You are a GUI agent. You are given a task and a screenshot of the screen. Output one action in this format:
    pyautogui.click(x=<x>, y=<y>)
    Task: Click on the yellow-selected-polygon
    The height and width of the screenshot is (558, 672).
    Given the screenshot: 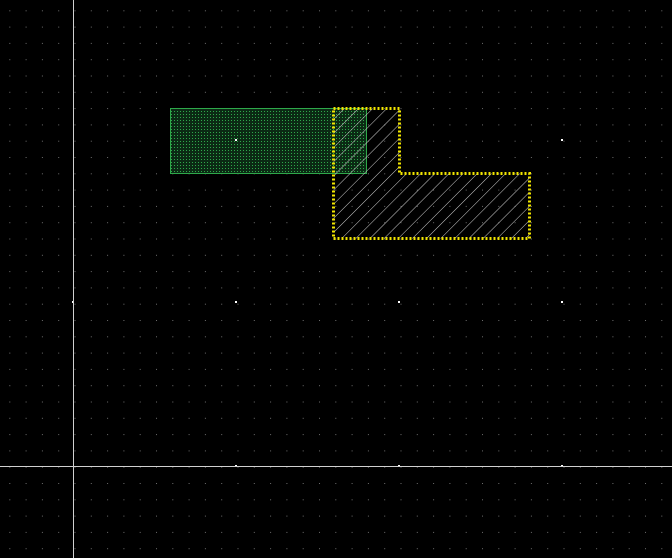 What is the action you would take?
    pyautogui.click(x=431, y=173)
    